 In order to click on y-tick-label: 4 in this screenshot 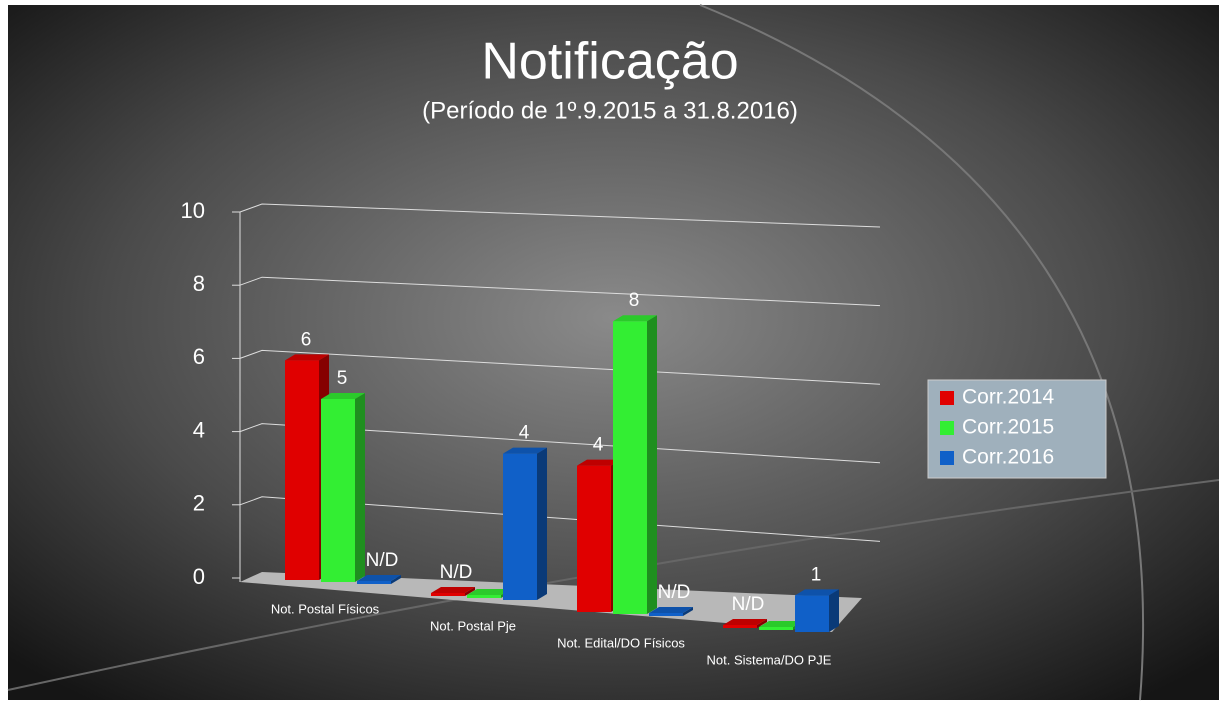, I will do `click(199, 429)`.